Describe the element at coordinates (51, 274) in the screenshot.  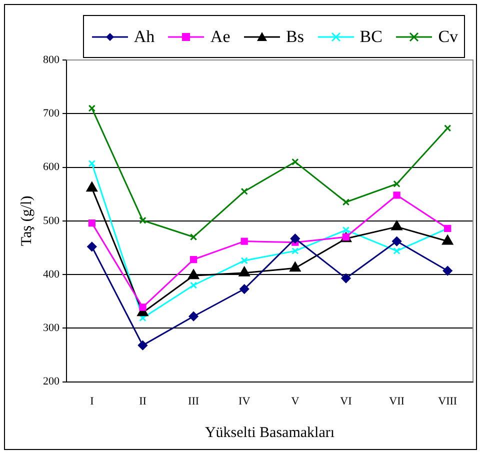
I see `y-tick-label: 400` at that location.